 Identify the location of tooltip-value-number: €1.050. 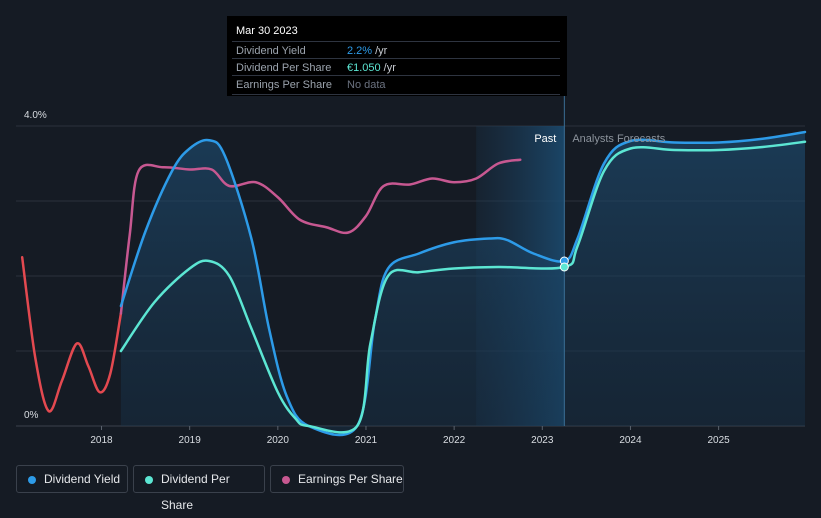
(364, 68).